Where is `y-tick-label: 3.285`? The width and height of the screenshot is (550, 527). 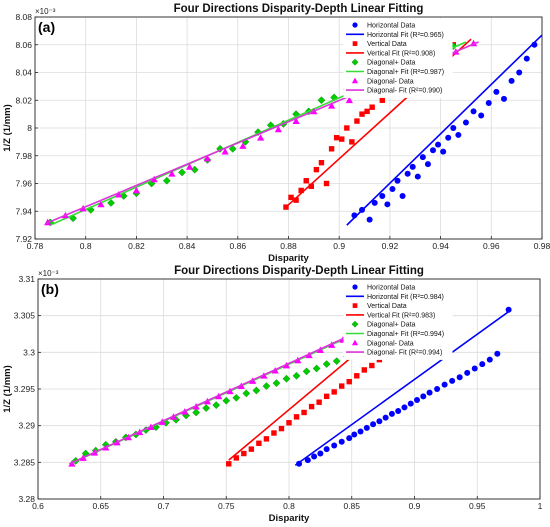 y-tick-label: 3.285 is located at coordinates (25, 462).